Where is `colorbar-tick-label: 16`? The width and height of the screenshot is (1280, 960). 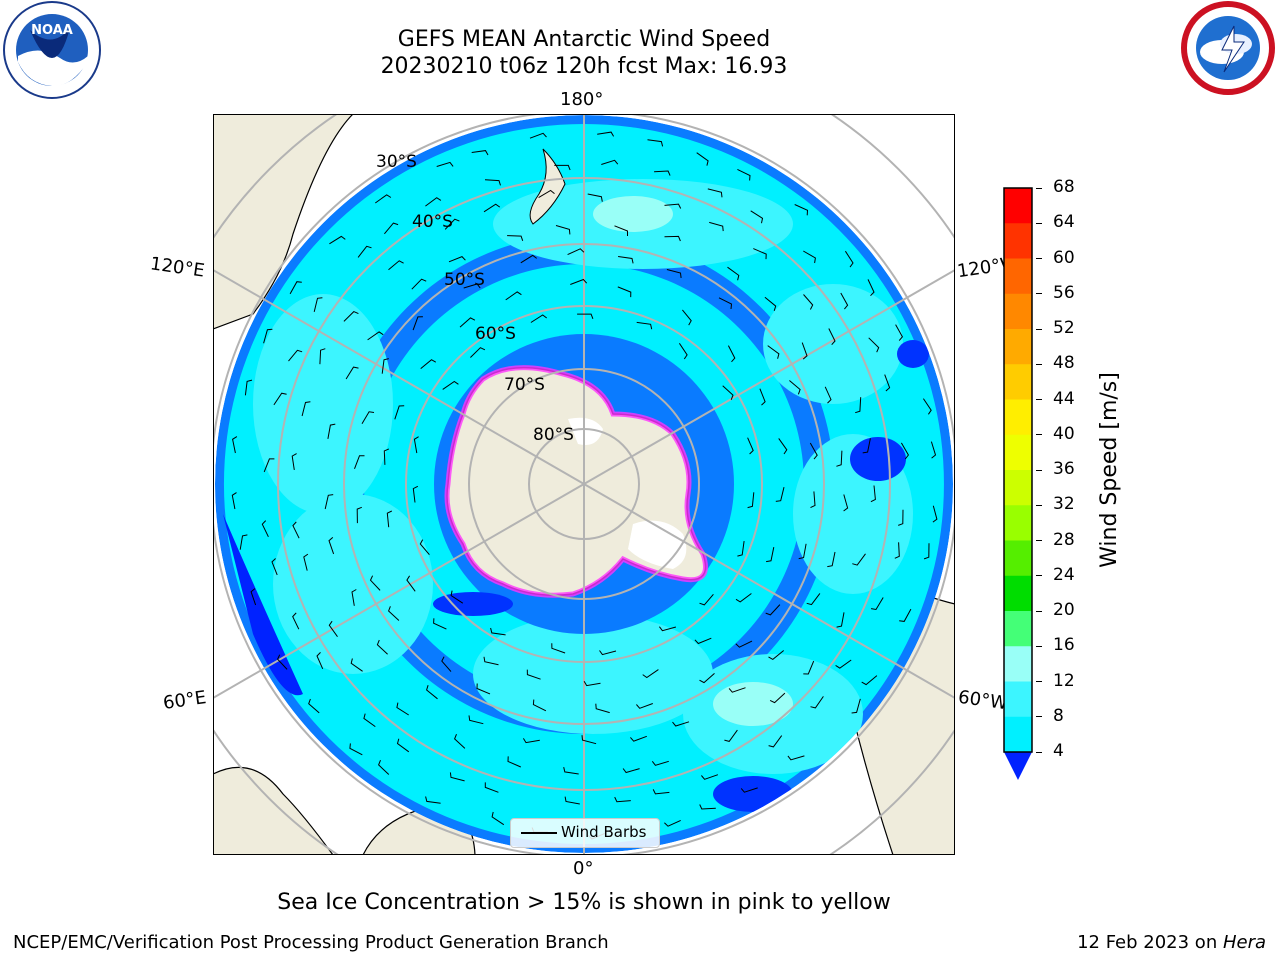
colorbar-tick-label: 16 is located at coordinates (1064, 645).